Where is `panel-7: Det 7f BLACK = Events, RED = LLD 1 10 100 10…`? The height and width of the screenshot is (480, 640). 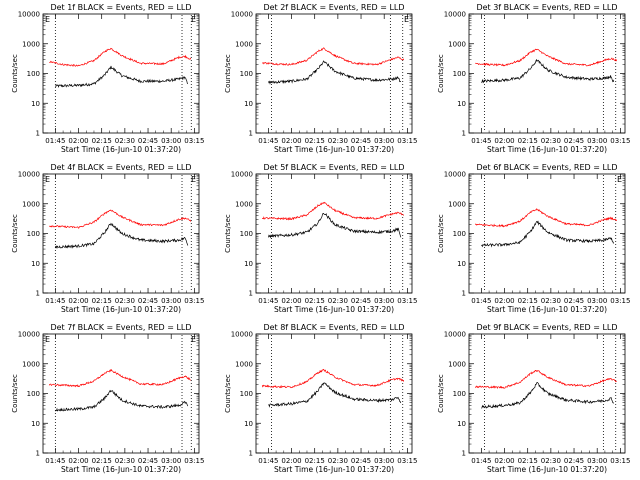
panel-7: Det 7f BLACK = Events, RED = LLD 1 10 100 10… is located at coordinates (107, 398).